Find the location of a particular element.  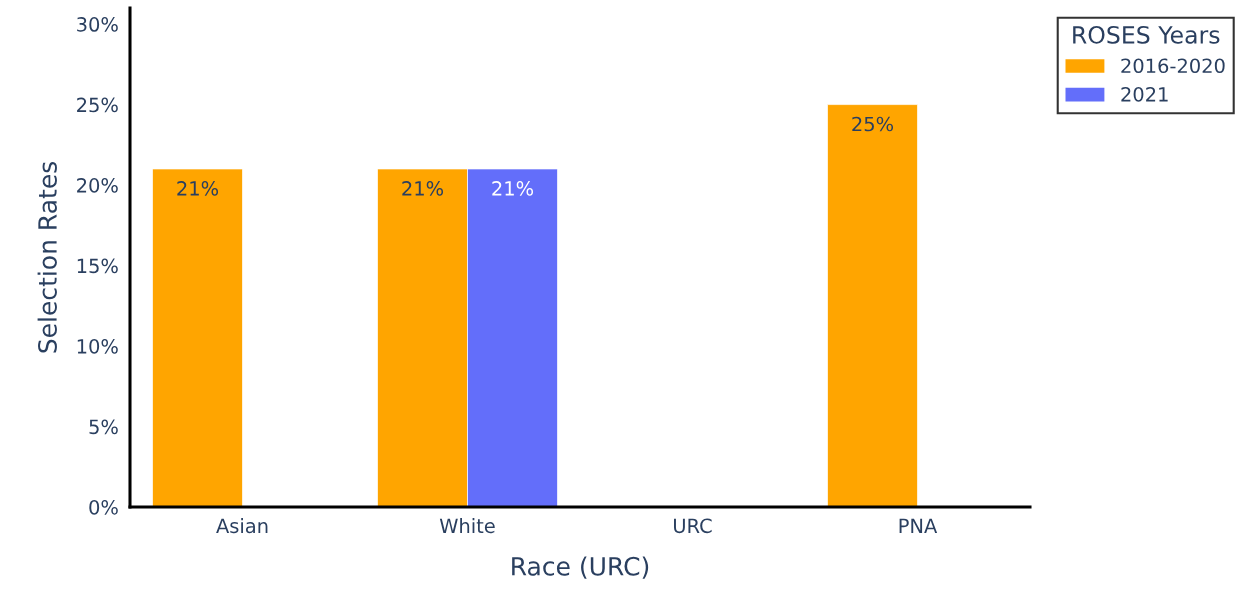

x-tick-label: White is located at coordinates (467, 526).